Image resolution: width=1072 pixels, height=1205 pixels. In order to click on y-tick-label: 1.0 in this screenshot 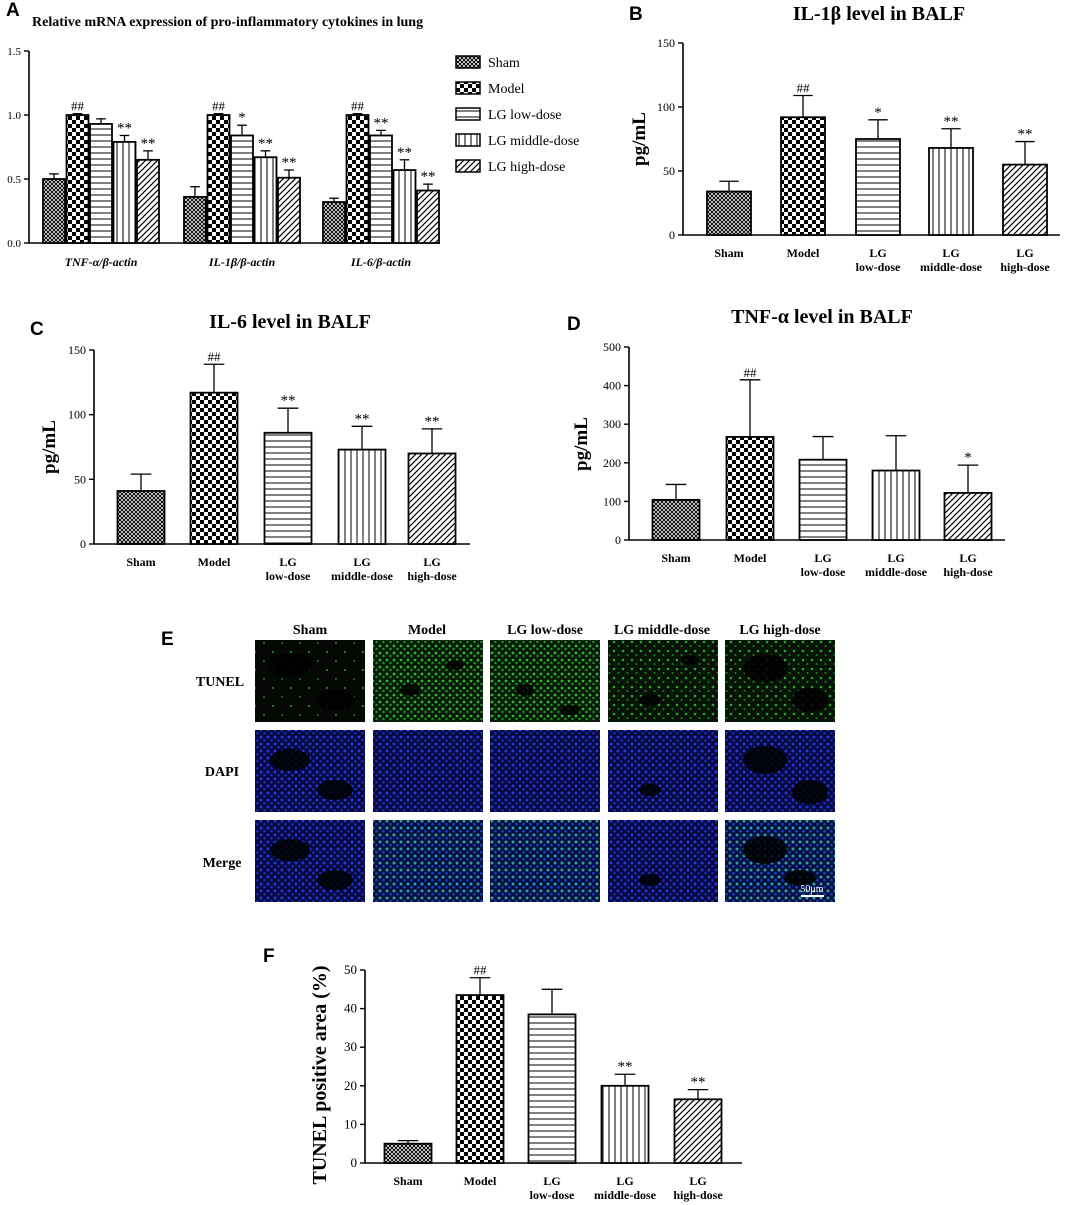, I will do `click(14, 116)`.